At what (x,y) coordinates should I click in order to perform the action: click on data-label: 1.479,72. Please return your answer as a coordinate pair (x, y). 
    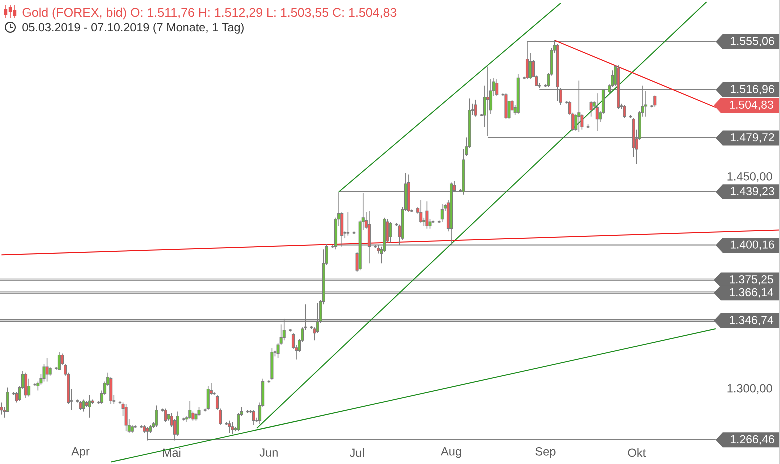
    Looking at the image, I should click on (752, 138).